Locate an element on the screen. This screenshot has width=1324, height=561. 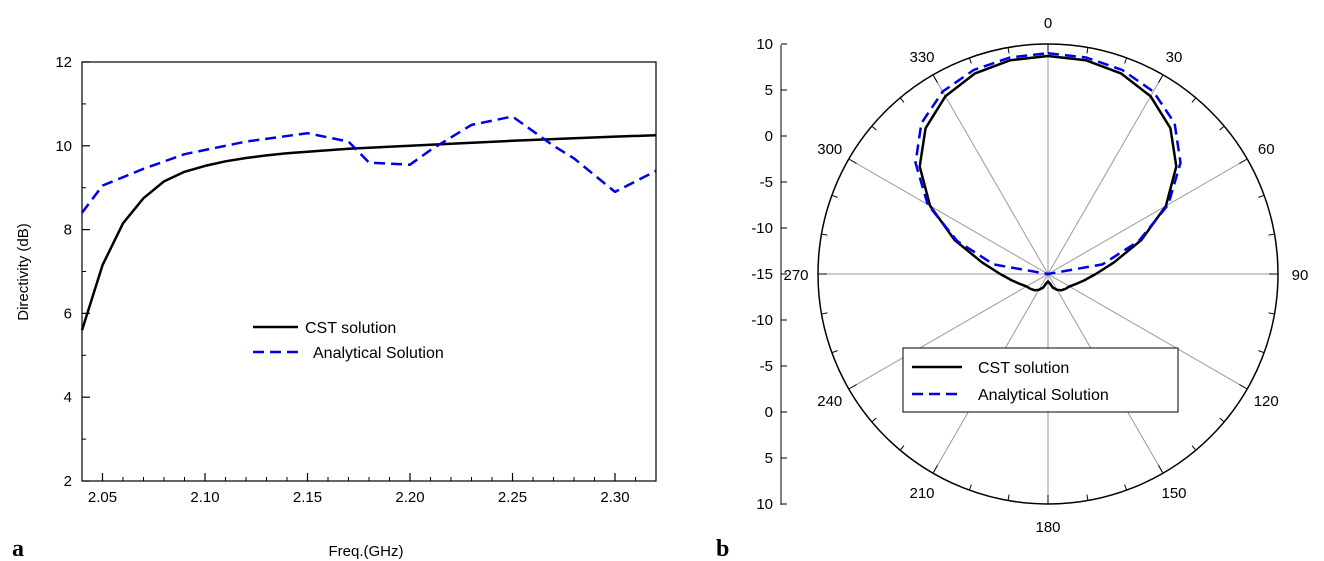
panel-b-angle-label: 0 is located at coordinates (1048, 23).